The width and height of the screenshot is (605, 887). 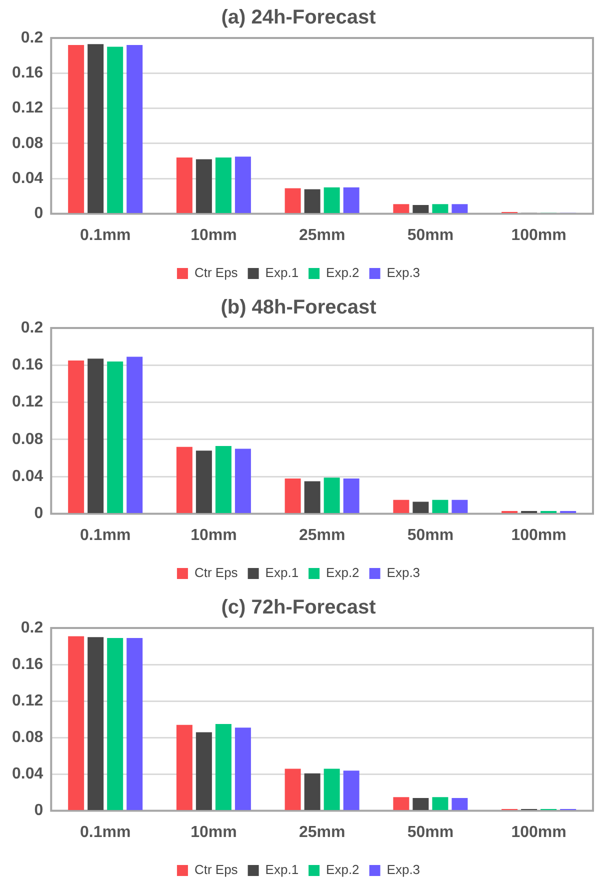 I want to click on chart-title: (a) 24h-Forecast, so click(x=298, y=17).